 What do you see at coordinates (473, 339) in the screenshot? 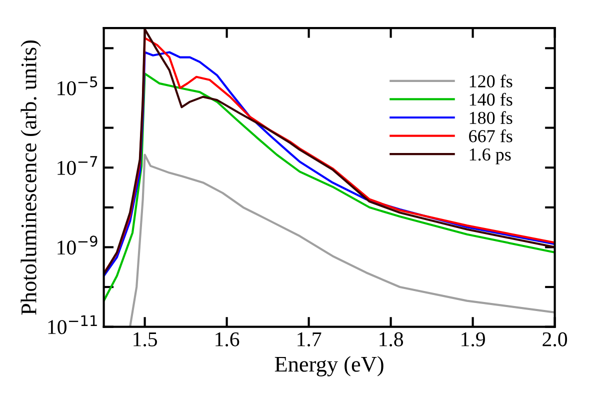
I see `x-tick-label: 1.9` at bounding box center [473, 339].